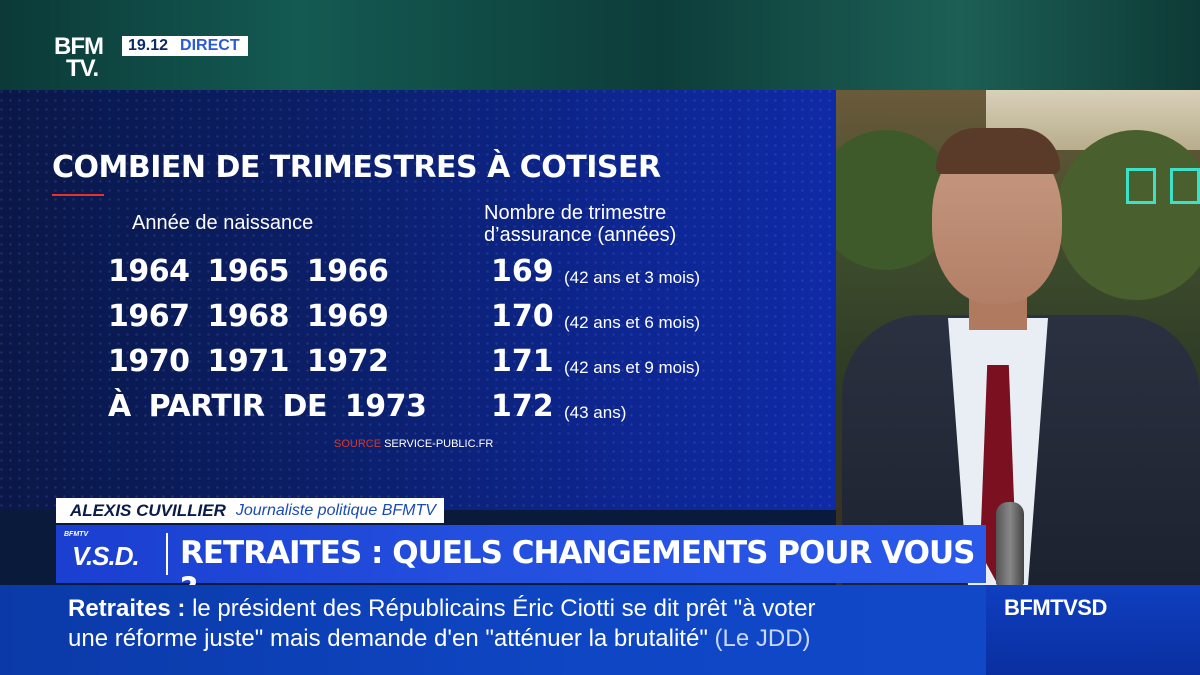  What do you see at coordinates (248, 361) in the screenshot?
I see `birth-years: 1970 1971 1972` at bounding box center [248, 361].